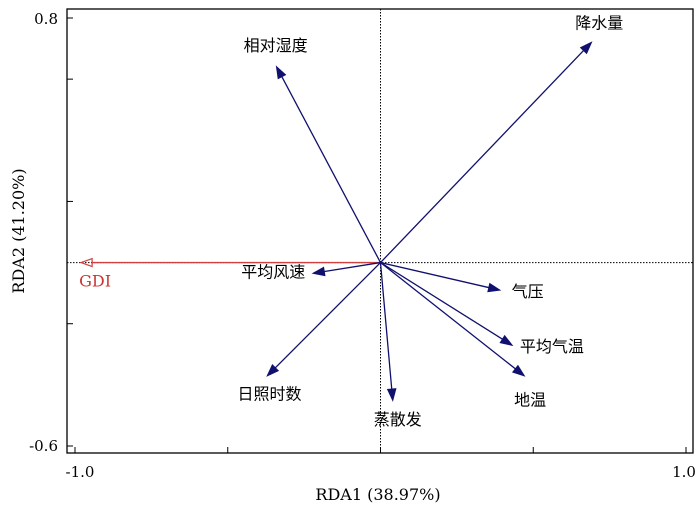 The image size is (700, 507). I want to click on explanatory-label-5: 地温, so click(530, 400).